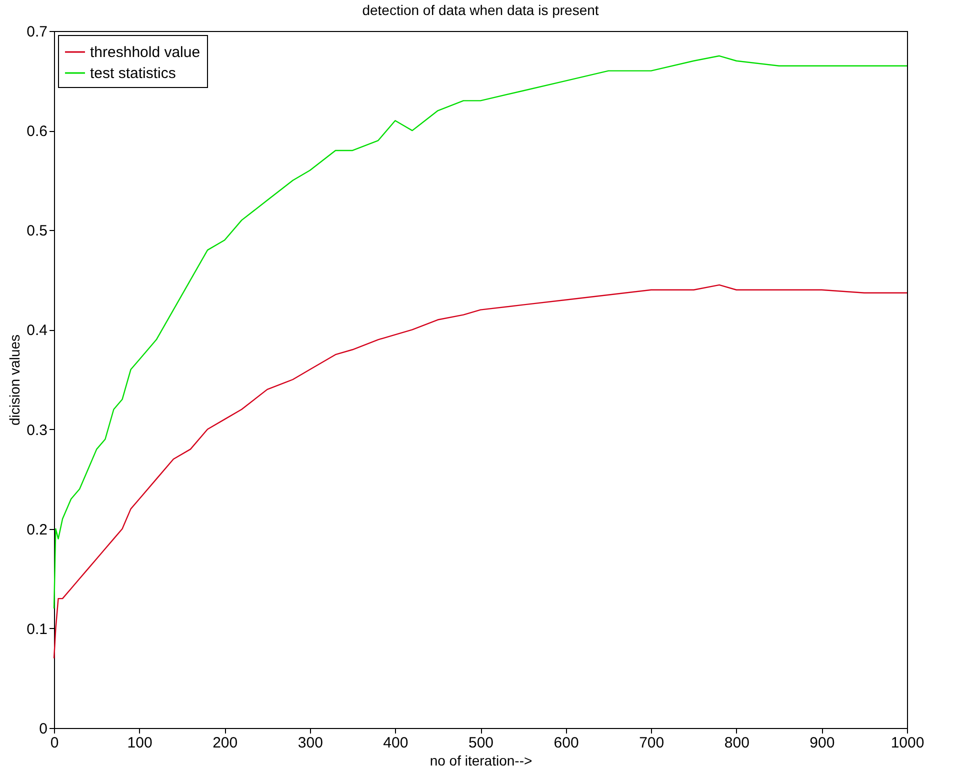 The width and height of the screenshot is (956, 777). Describe the element at coordinates (145, 52) in the screenshot. I see `legend-label: threshhold value` at that location.